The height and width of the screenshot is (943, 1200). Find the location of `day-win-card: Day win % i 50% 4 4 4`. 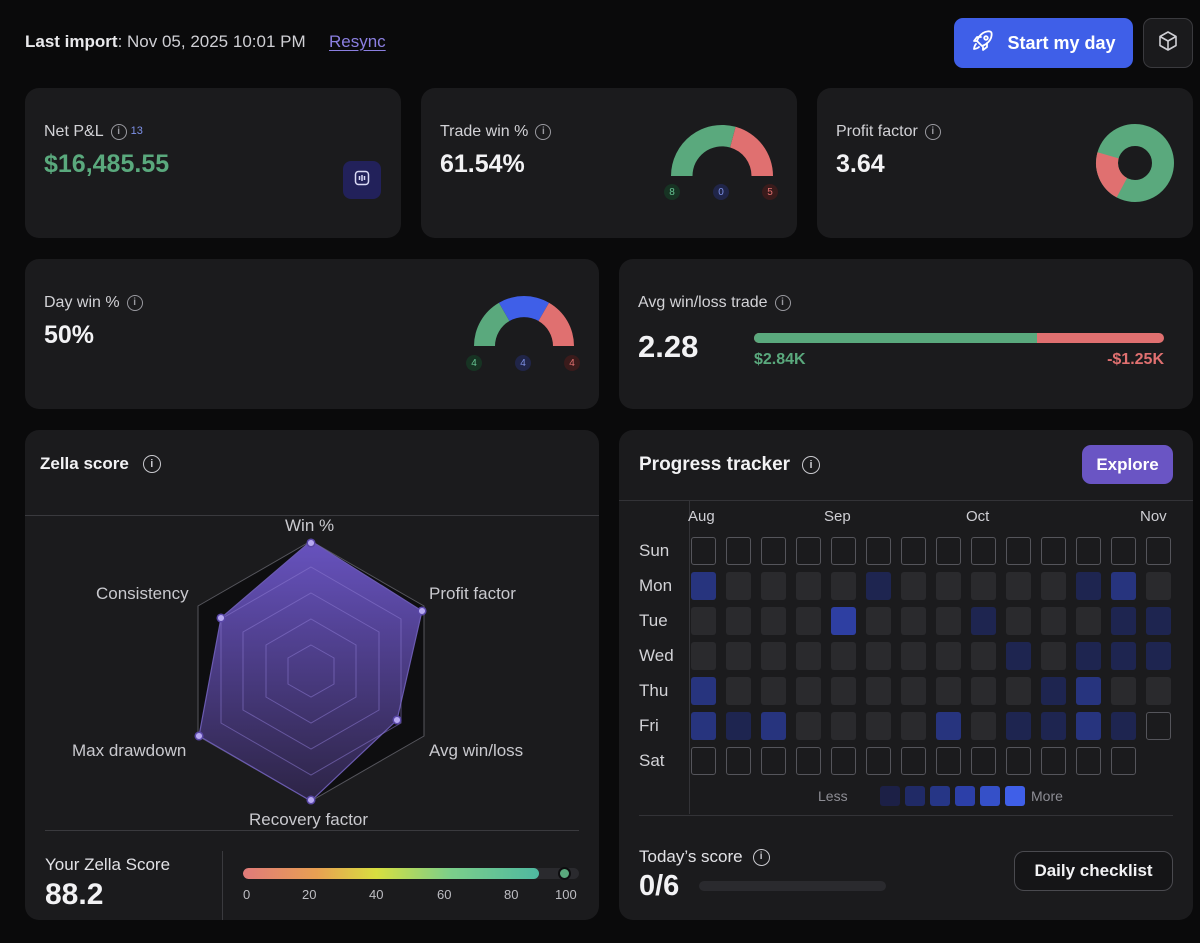

day-win-card: Day win % i 50% 4 4 4 is located at coordinates (312, 334).